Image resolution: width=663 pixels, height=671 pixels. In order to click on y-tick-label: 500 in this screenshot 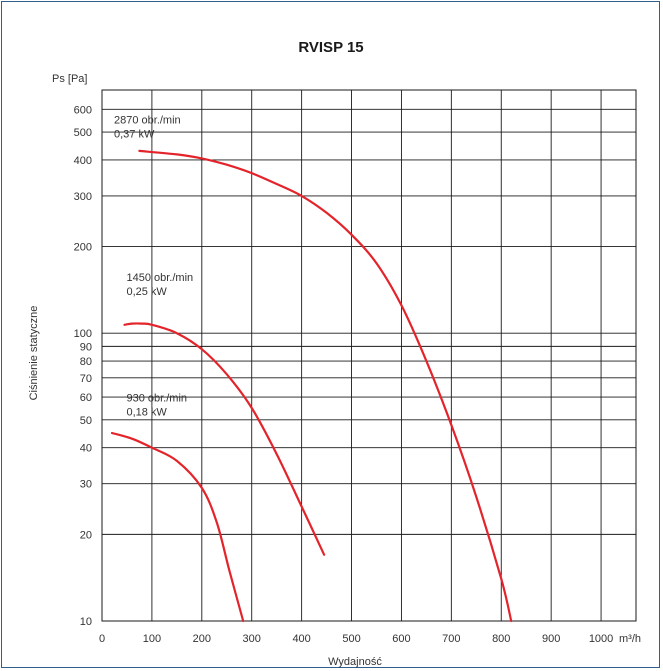, I will do `click(83, 133)`.